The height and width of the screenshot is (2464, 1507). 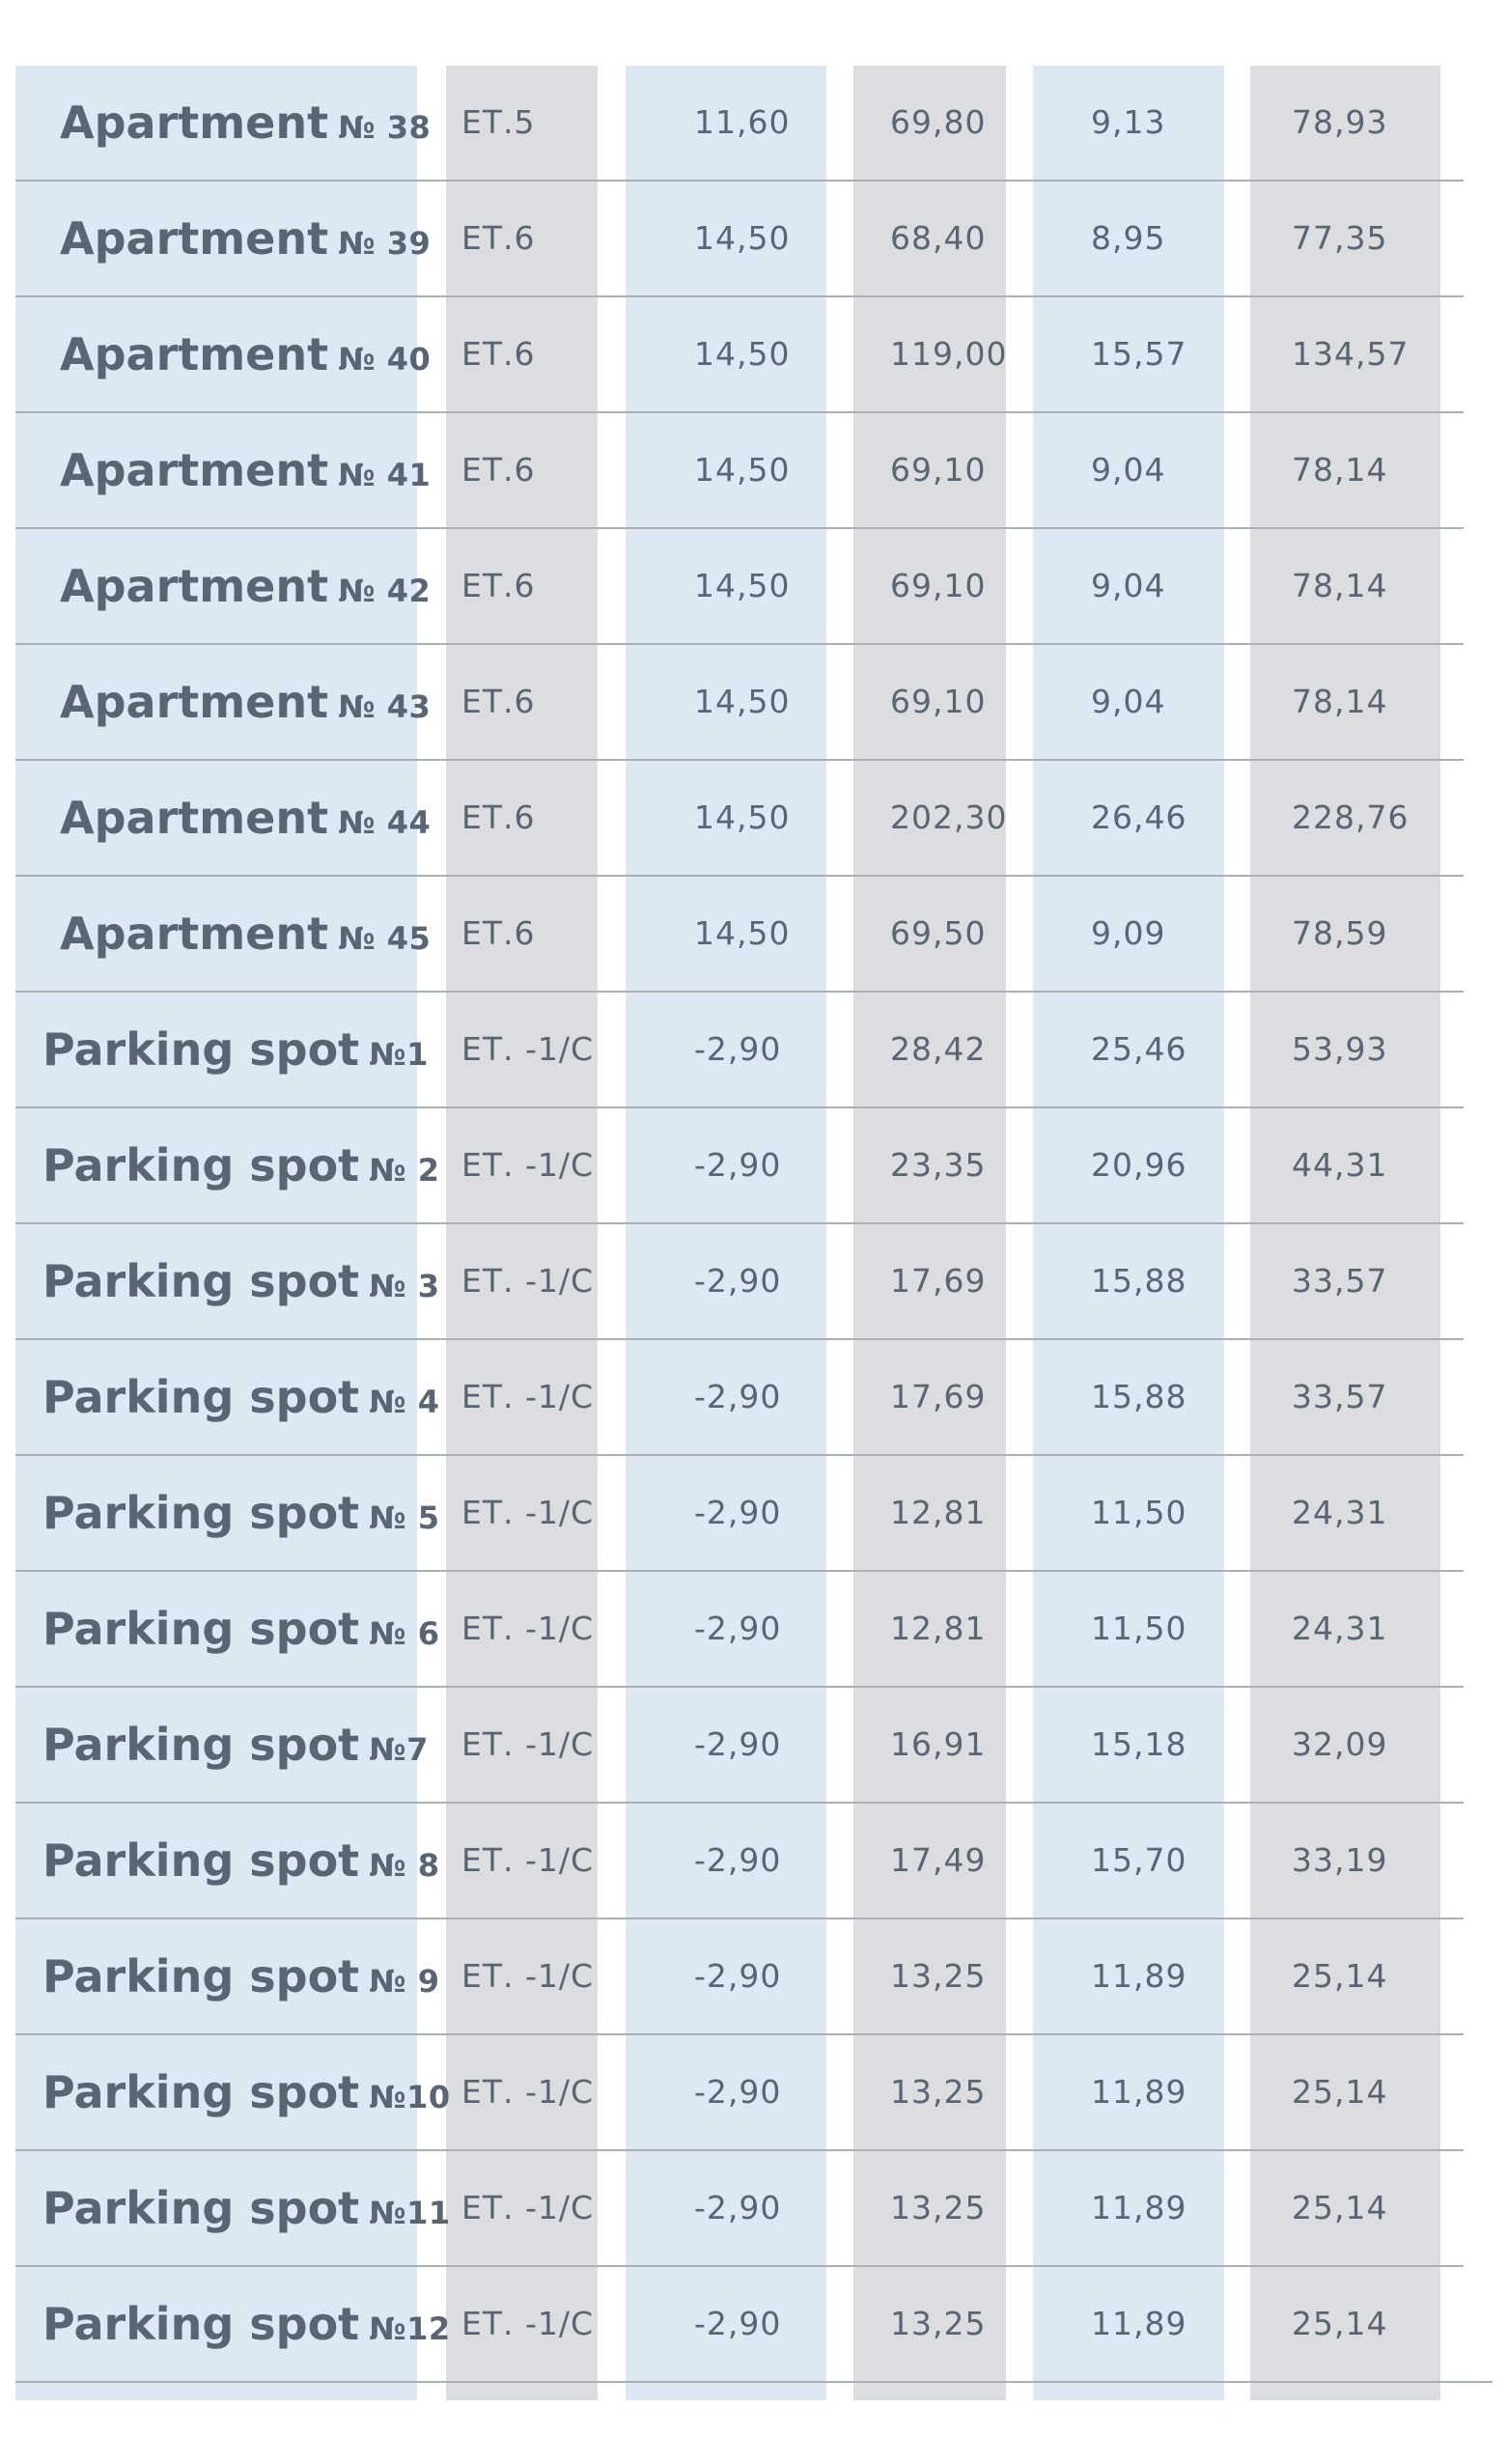 I want to click on table-row: Apartment № 43 ЕТ.6 14,50 69,10 9,04 78,14, so click(x=739, y=703).